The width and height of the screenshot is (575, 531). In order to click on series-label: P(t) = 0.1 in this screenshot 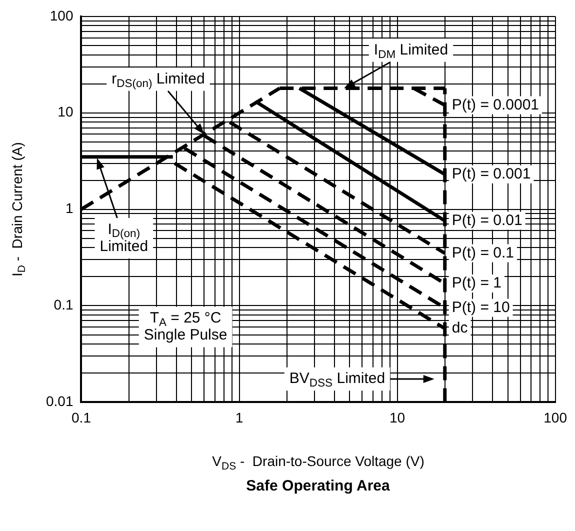, I will do `click(483, 253)`.